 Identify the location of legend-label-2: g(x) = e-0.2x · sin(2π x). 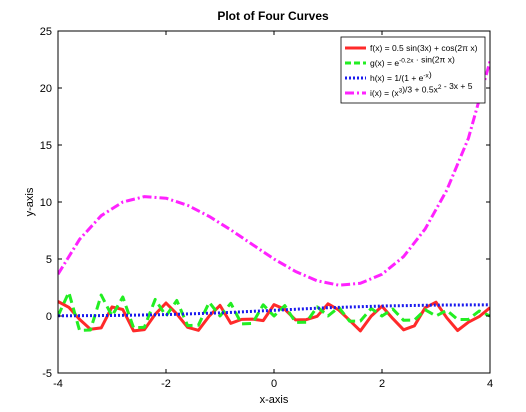
(412, 62).